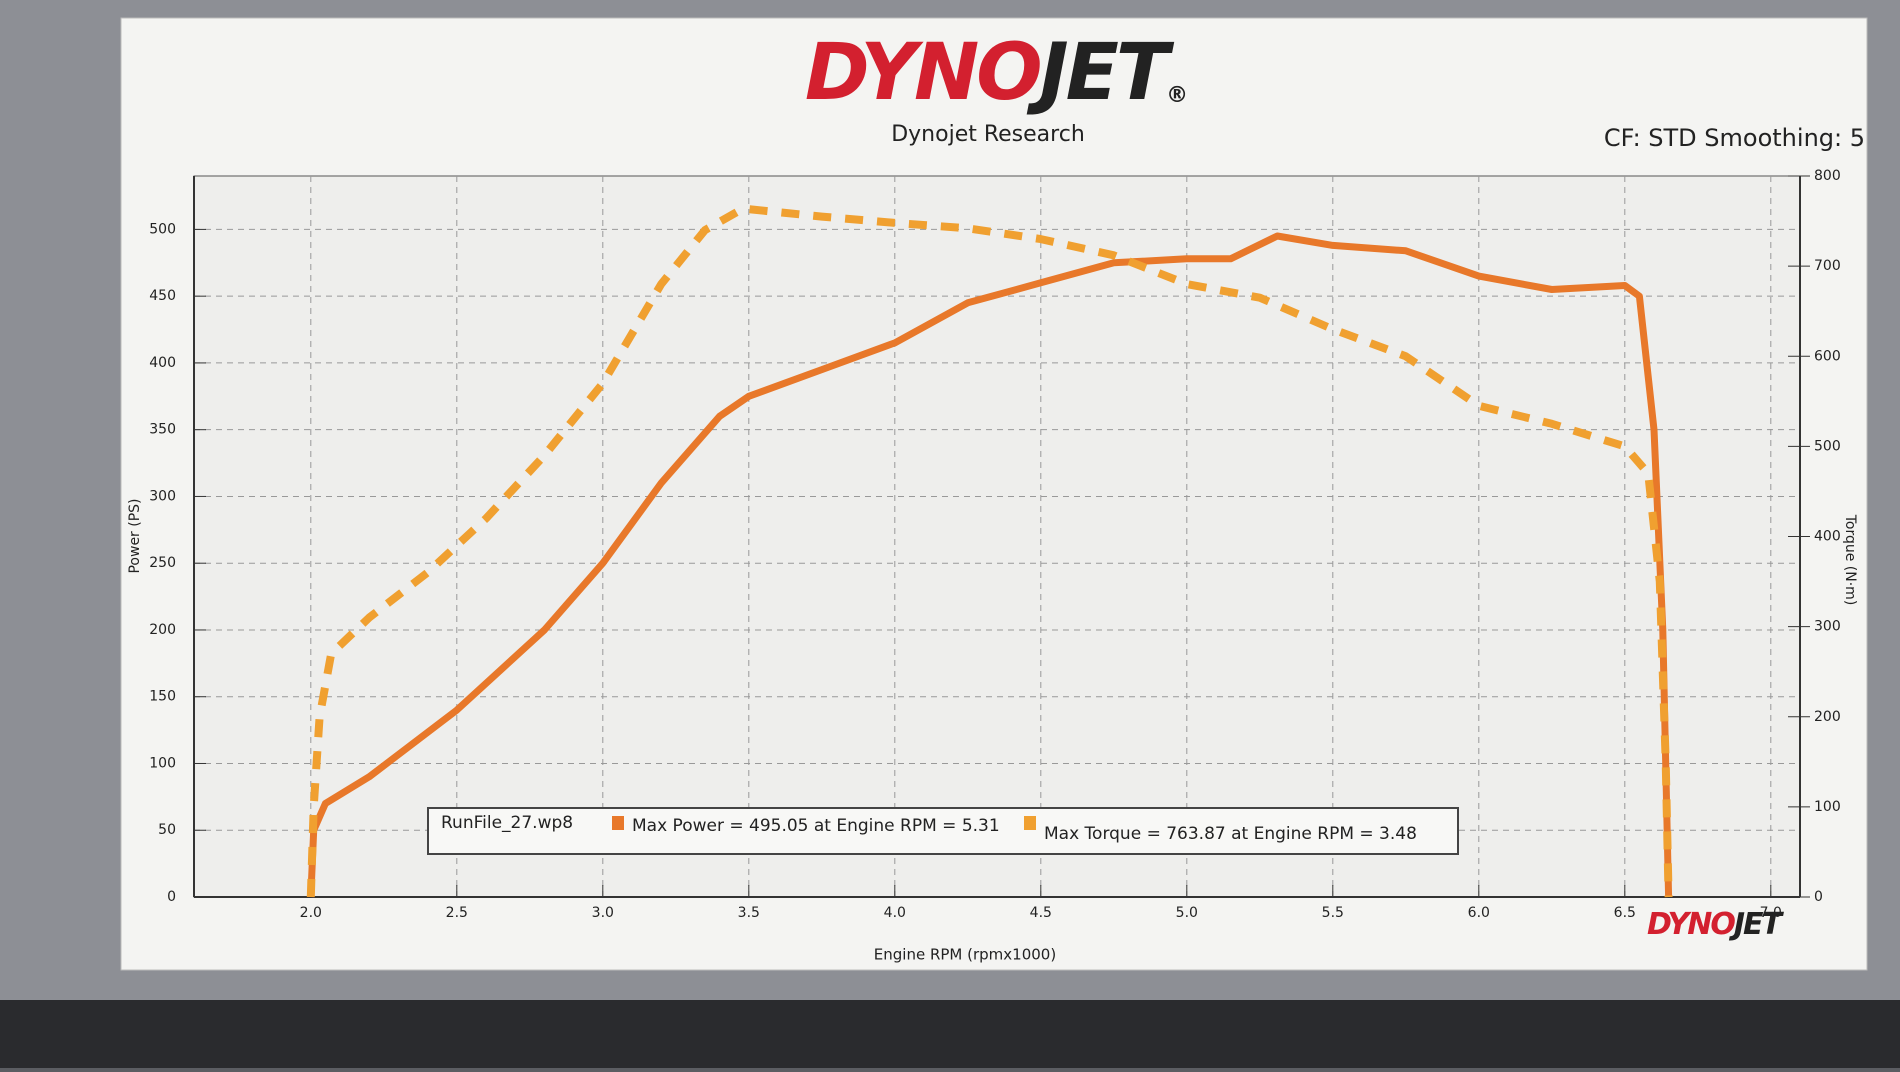 The width and height of the screenshot is (1900, 1072). What do you see at coordinates (135, 535) in the screenshot?
I see `y-axis-label: Power (PS)` at bounding box center [135, 535].